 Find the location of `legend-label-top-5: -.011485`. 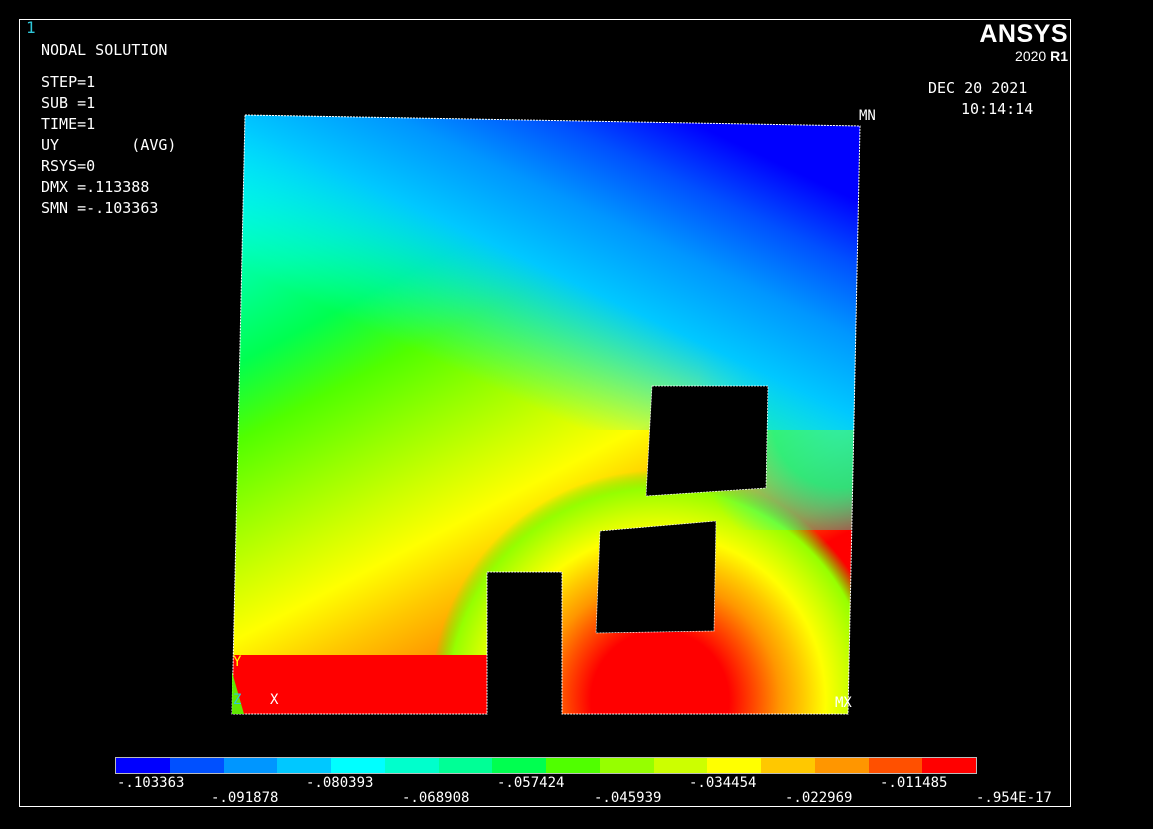

legend-label-top-5: -.011485 is located at coordinates (914, 783).